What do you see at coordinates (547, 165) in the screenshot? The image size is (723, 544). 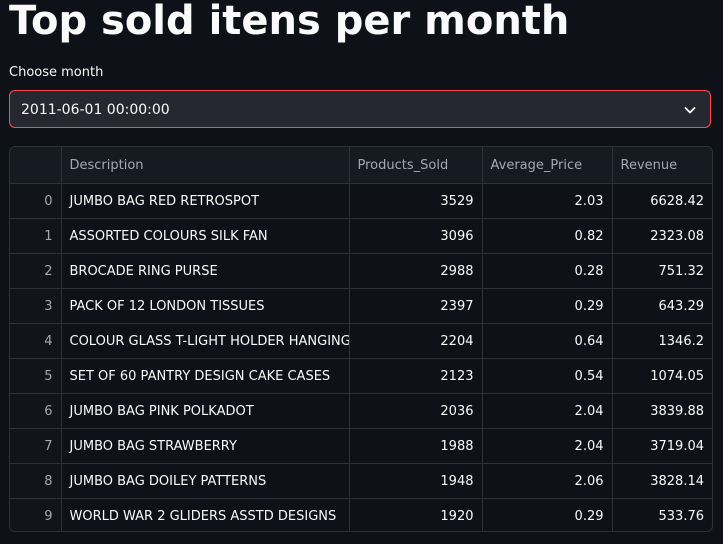 I see `column-header-average-price: Average_Price` at bounding box center [547, 165].